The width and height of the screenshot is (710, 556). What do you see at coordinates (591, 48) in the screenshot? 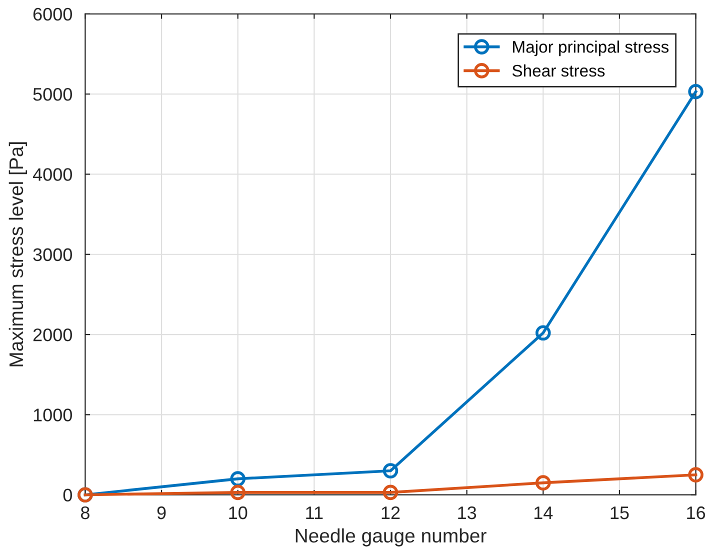
I see `legend-label: Major principal stress` at bounding box center [591, 48].